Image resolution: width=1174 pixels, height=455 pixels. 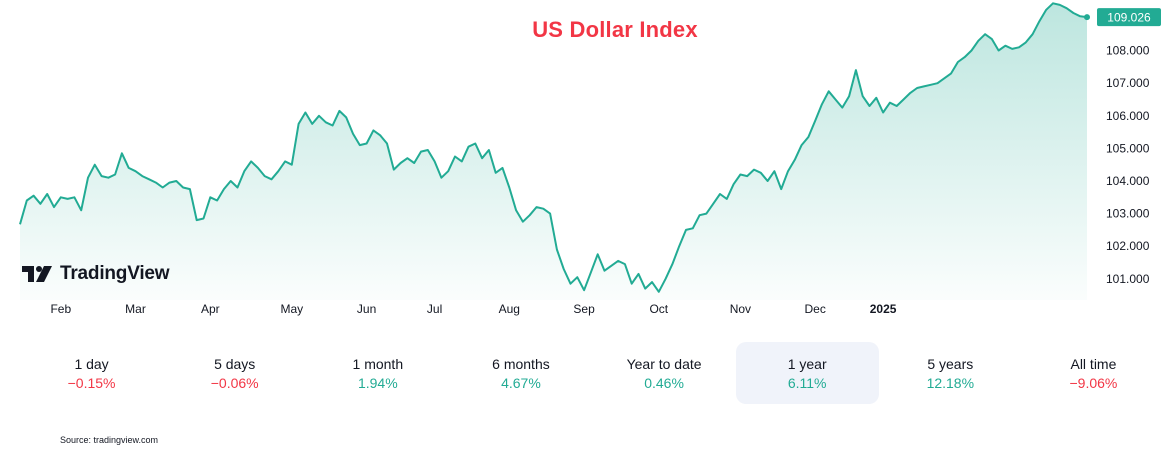 I want to click on period-change: 12.18%, so click(x=950, y=382).